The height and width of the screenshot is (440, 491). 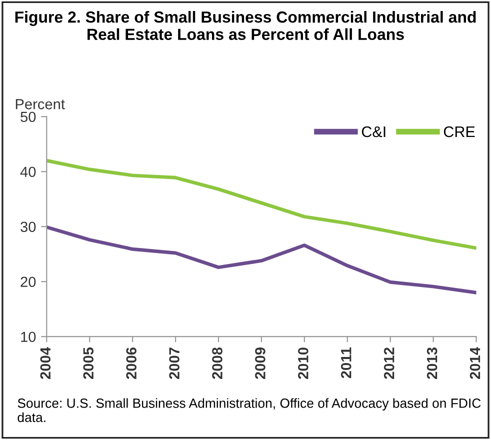 I want to click on x-tick-label: 2006, so click(x=131, y=363).